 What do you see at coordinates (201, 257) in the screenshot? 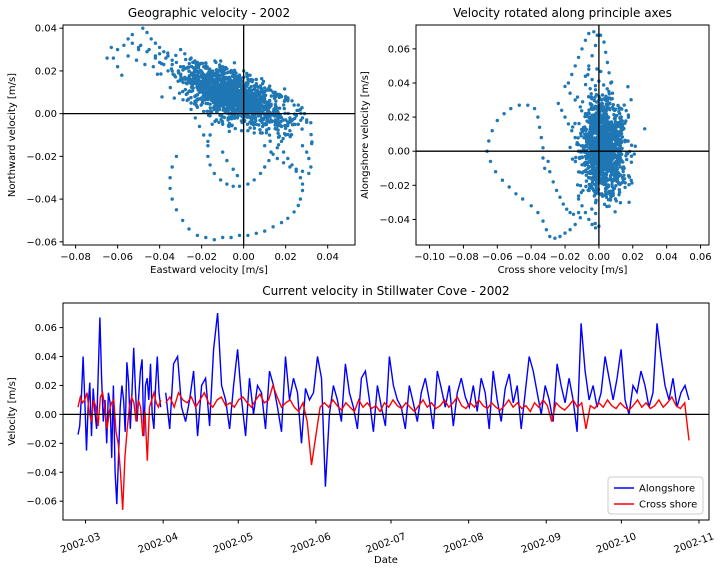
I see `geo-xtick-label: −0.02` at bounding box center [201, 257].